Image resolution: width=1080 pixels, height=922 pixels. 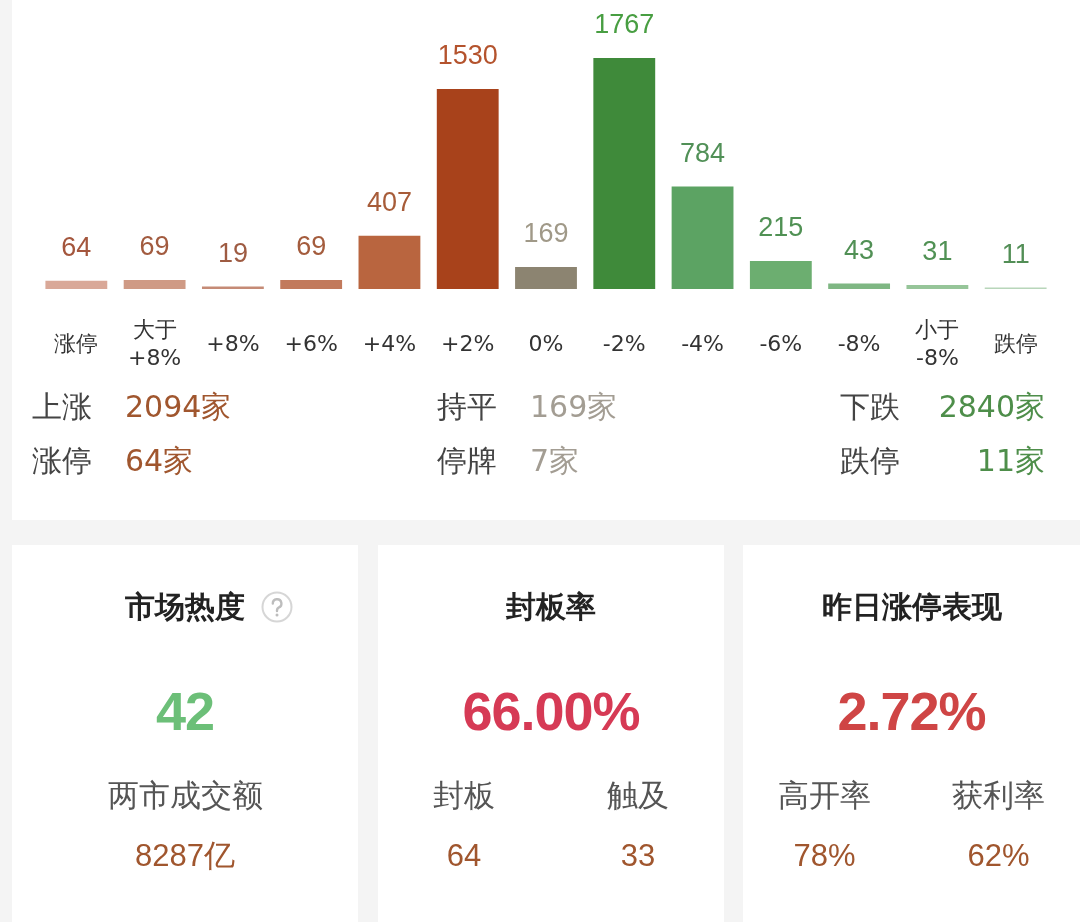 What do you see at coordinates (154, 343) in the screenshot?
I see `x-tick-label: 大于 +8%` at bounding box center [154, 343].